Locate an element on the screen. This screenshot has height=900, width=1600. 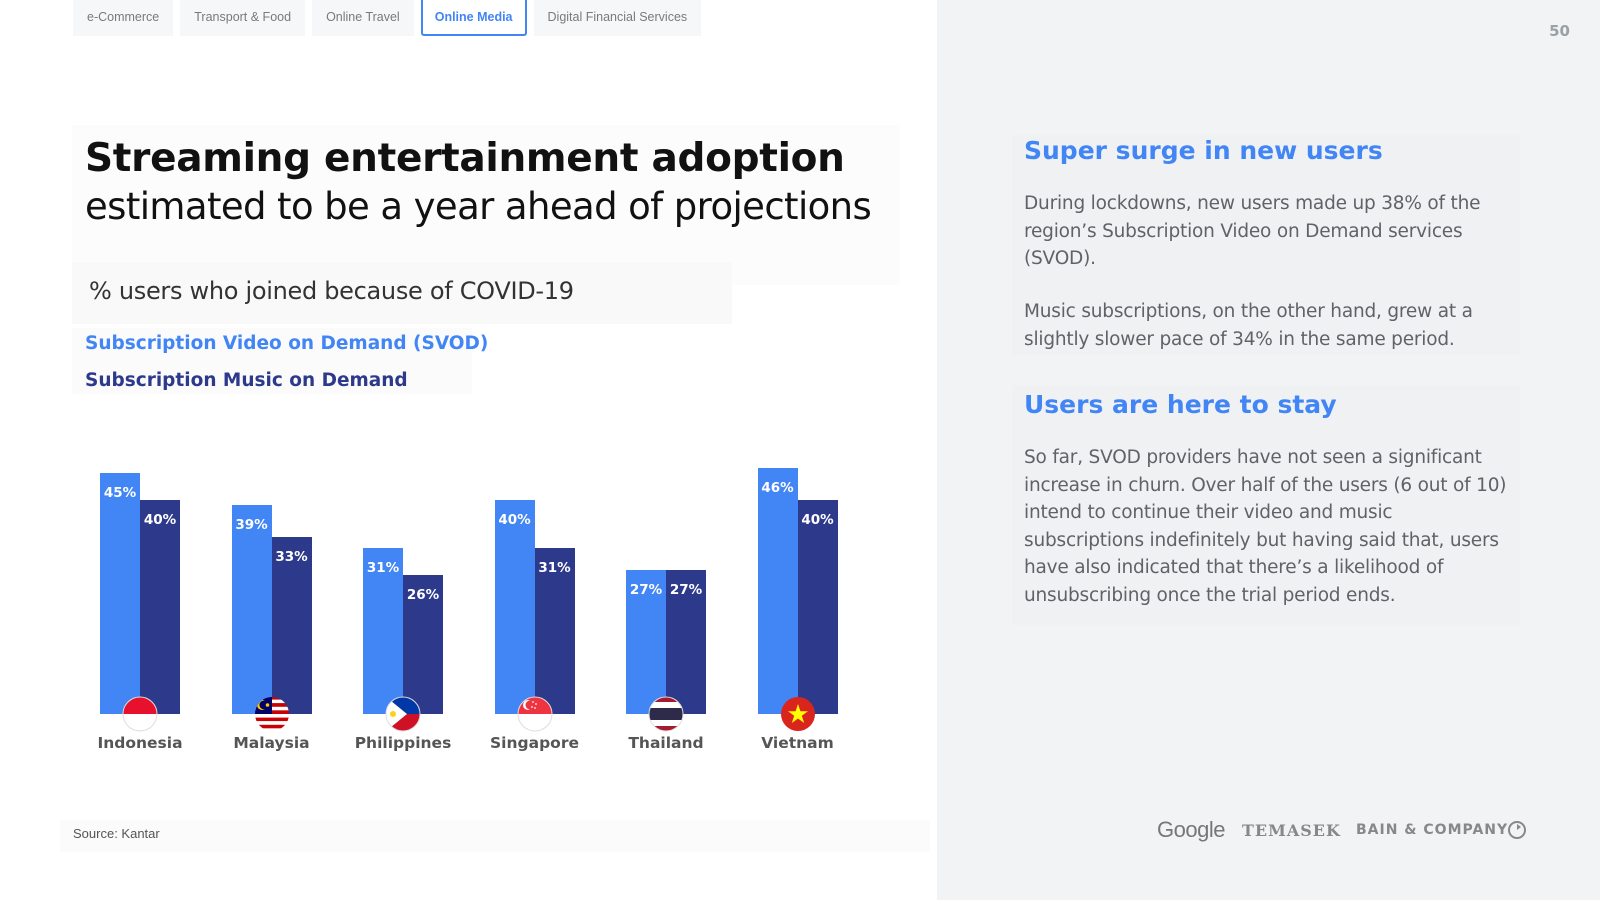
bar-value-label: 39% is located at coordinates (251, 525).